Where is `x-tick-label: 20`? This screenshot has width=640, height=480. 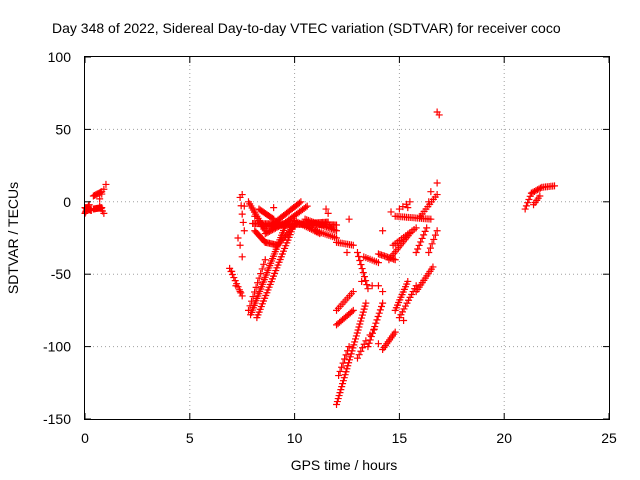 x-tick-label: 20 is located at coordinates (504, 438).